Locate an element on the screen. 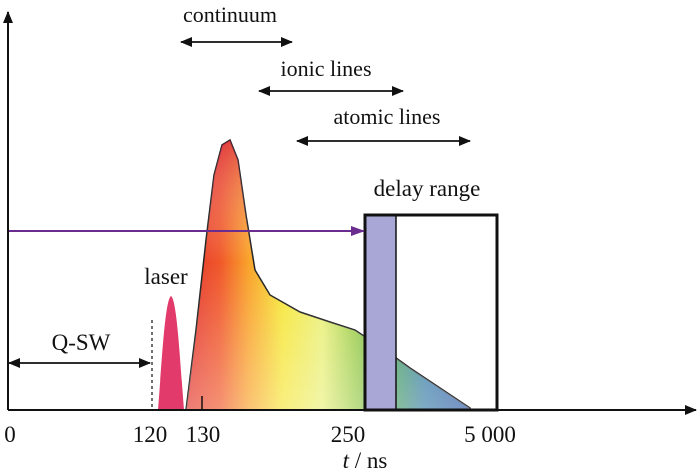 This screenshot has height=475, width=700. x-axis-title-unit: / ns is located at coordinates (368, 460).